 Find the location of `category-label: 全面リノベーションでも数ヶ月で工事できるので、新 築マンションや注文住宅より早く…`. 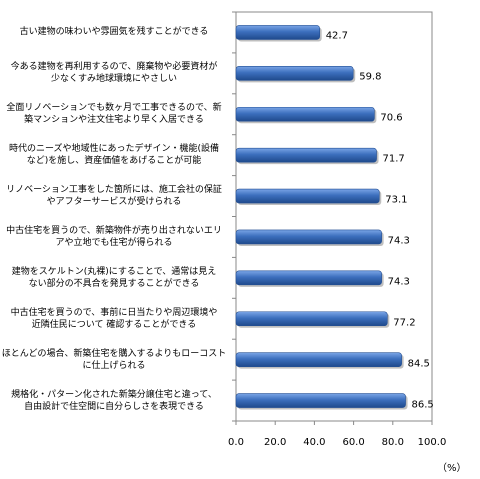

category-label: 全面リノベーションでも数ヶ月で工事できるので、新 築マンションや注文住宅より早く… is located at coordinates (114, 114).